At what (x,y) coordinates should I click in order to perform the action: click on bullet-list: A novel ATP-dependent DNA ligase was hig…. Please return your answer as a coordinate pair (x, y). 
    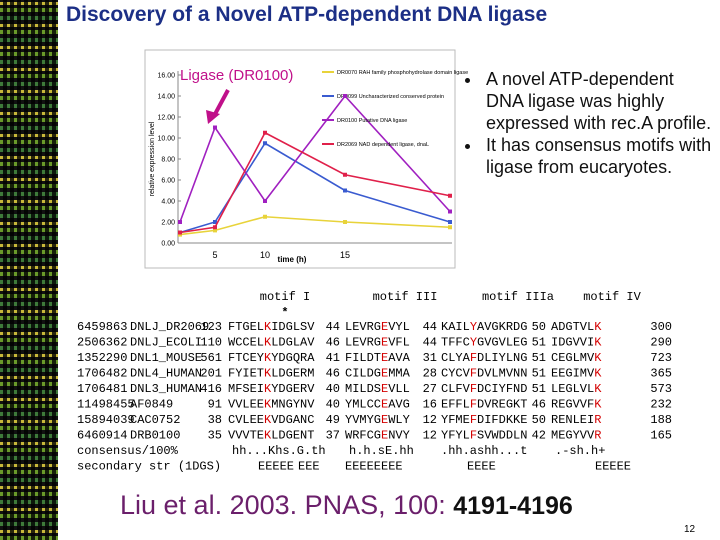
    Looking at the image, I should click on (586, 123).